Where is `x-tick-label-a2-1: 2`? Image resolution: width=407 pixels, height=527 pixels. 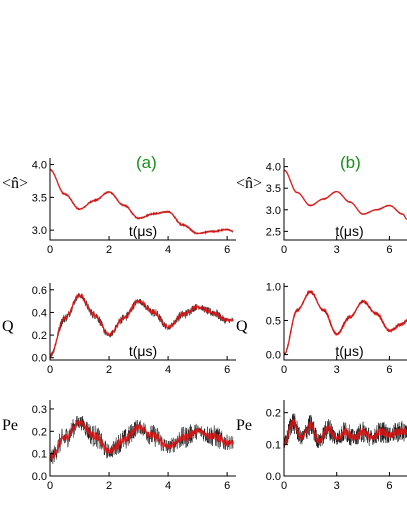
x-tick-label-a2-1: 2 is located at coordinates (109, 370).